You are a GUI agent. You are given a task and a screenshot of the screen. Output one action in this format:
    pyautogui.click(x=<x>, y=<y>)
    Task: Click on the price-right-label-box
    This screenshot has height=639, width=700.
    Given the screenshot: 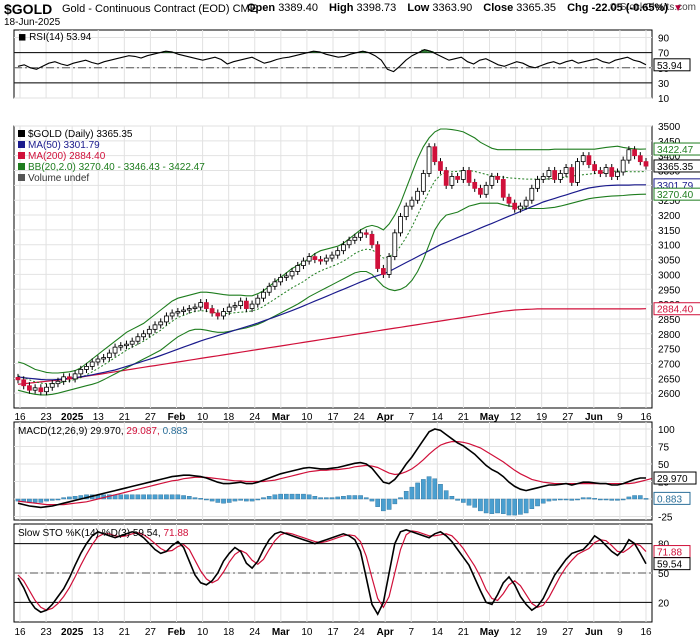 What is the action you would take?
    pyautogui.click(x=676, y=309)
    